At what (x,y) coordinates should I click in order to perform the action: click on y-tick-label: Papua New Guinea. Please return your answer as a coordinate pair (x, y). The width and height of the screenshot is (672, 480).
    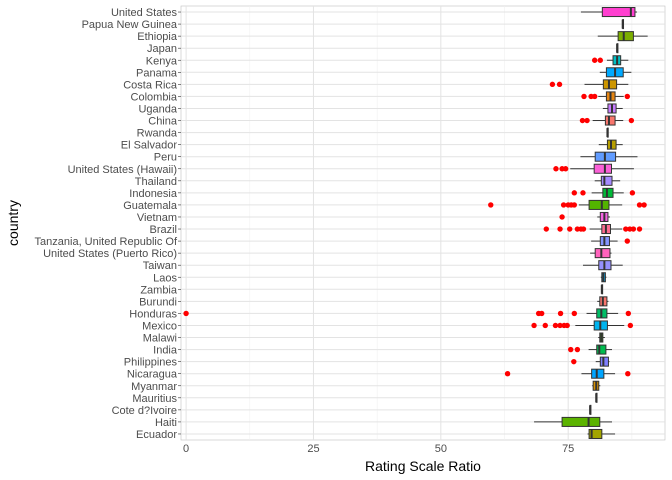
    Looking at the image, I should click on (130, 25).